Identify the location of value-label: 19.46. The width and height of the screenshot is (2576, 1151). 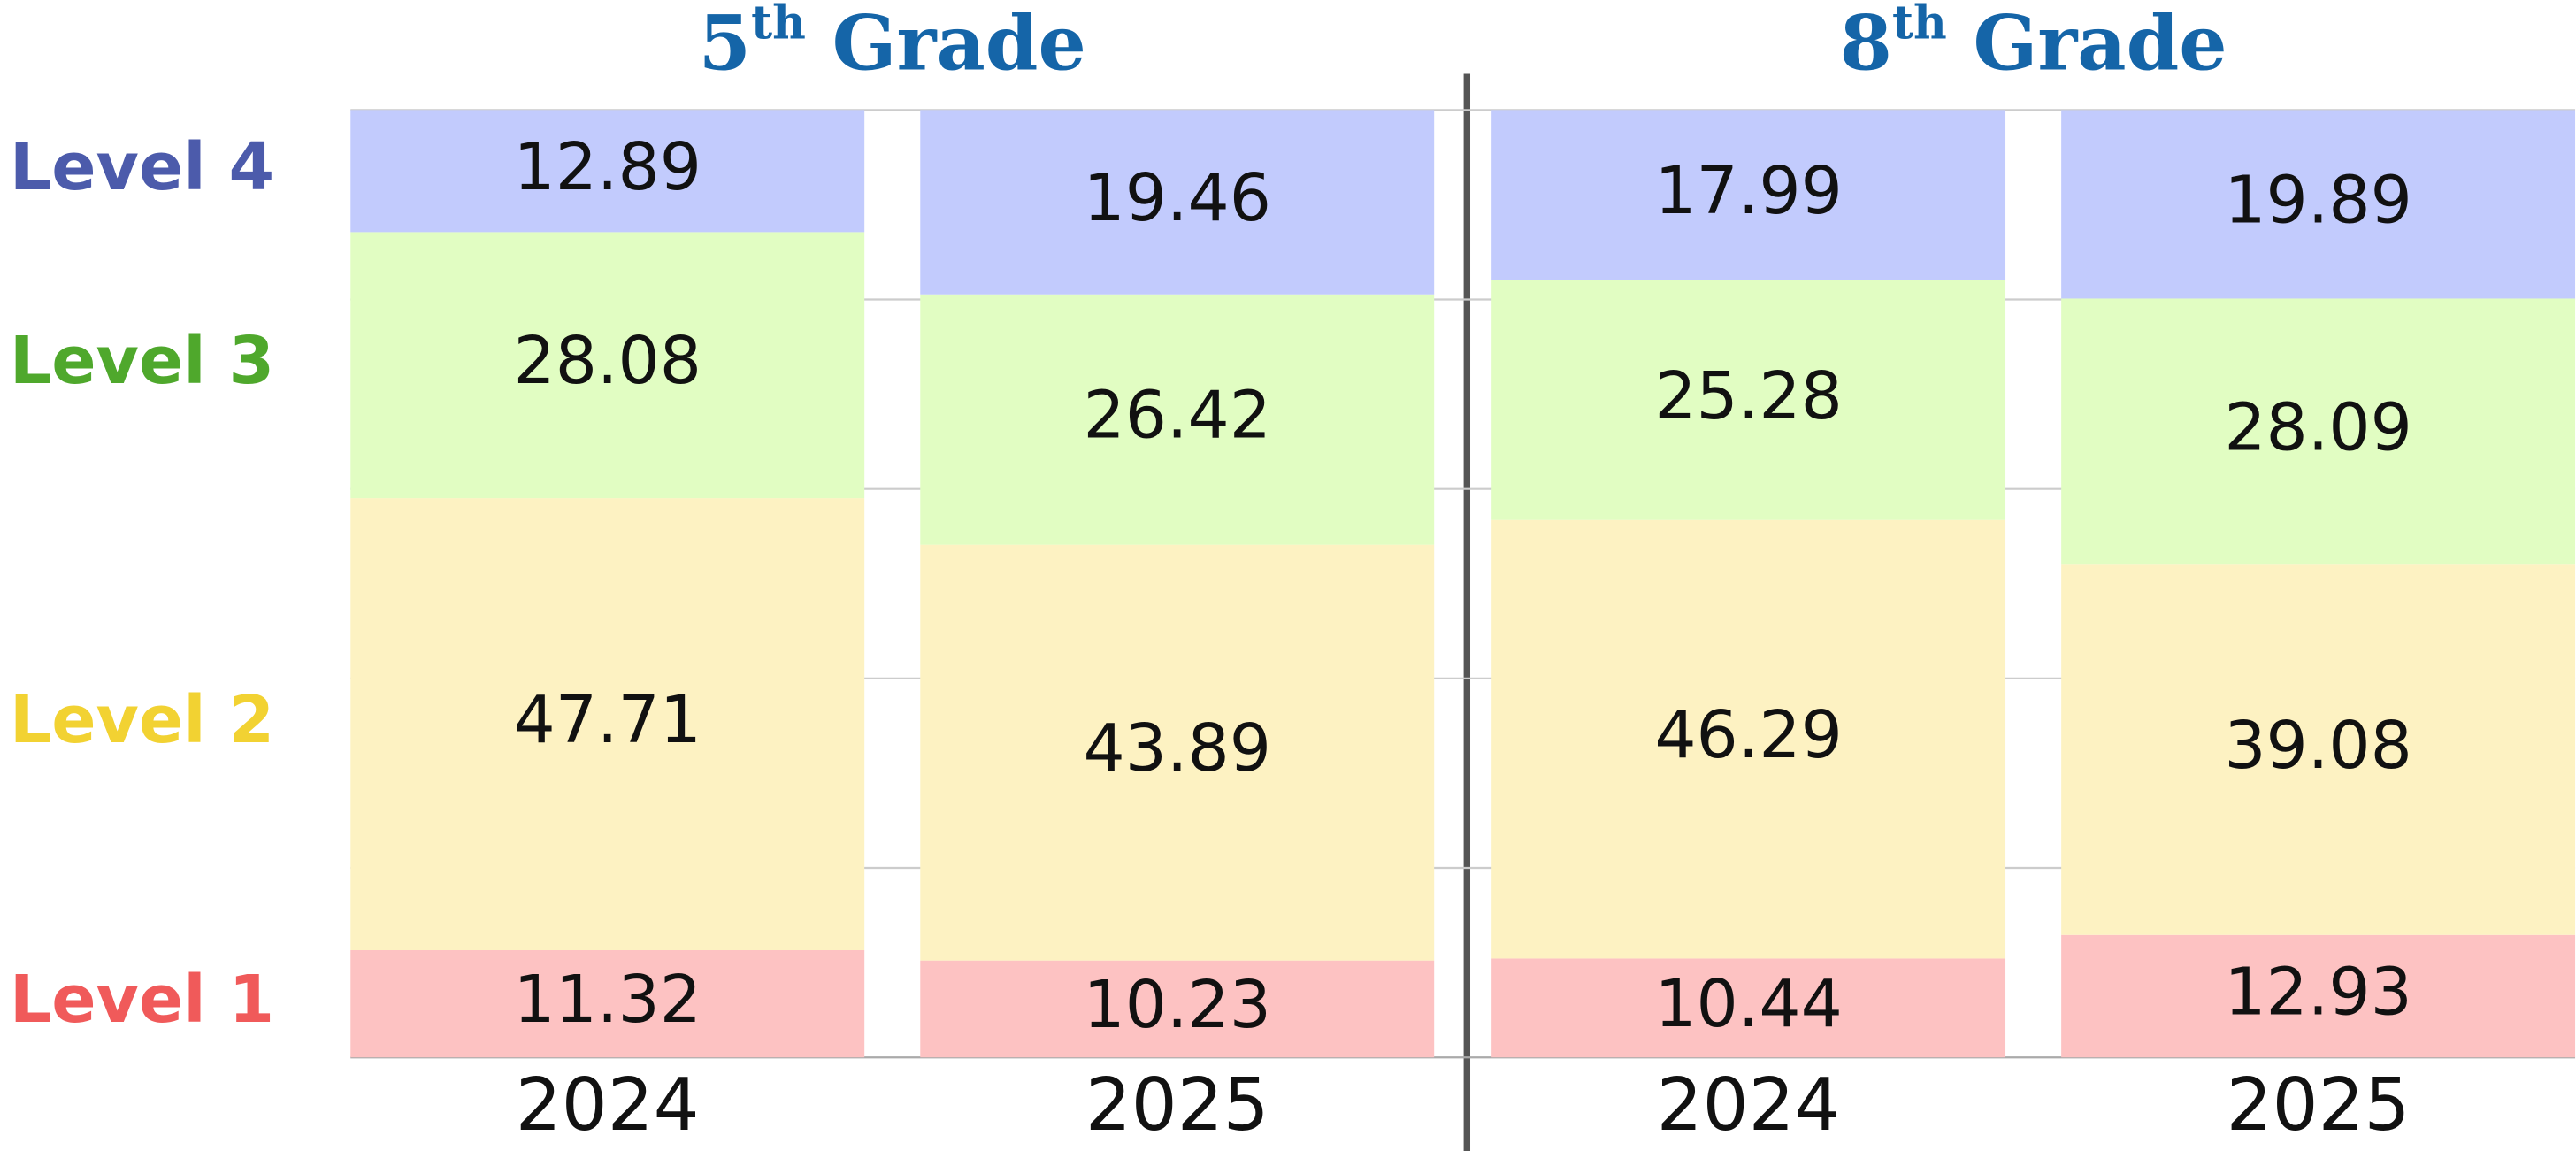
(1176, 197).